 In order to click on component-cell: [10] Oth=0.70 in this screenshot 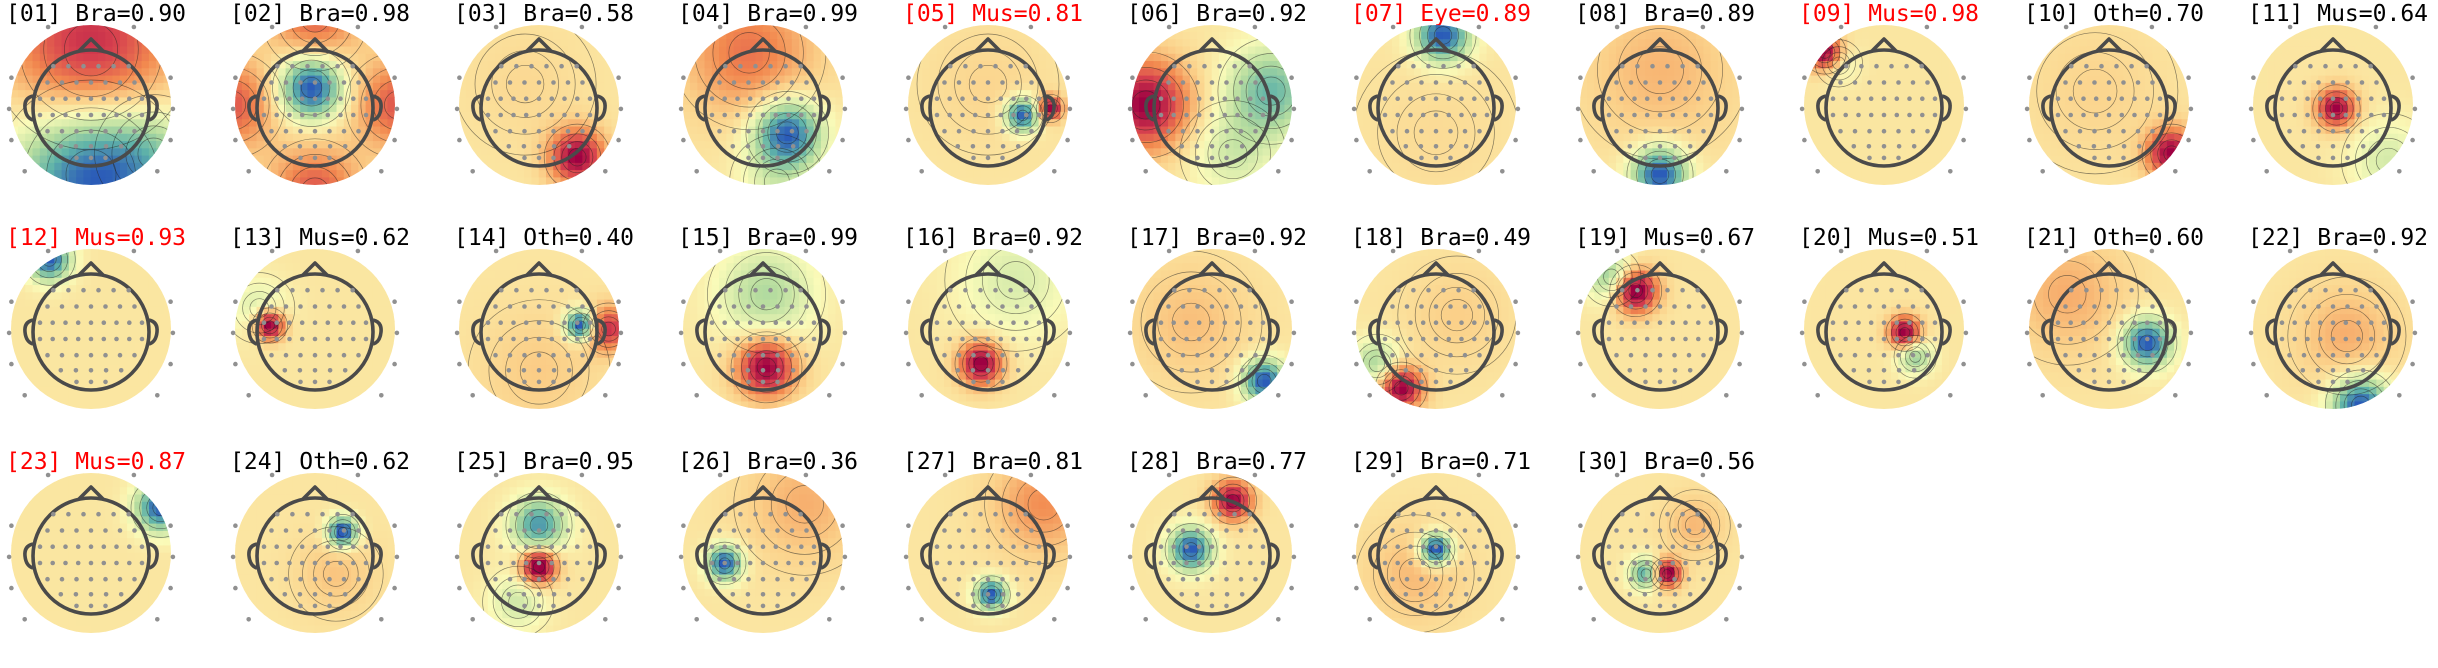, I will do `click(2130, 110)`.